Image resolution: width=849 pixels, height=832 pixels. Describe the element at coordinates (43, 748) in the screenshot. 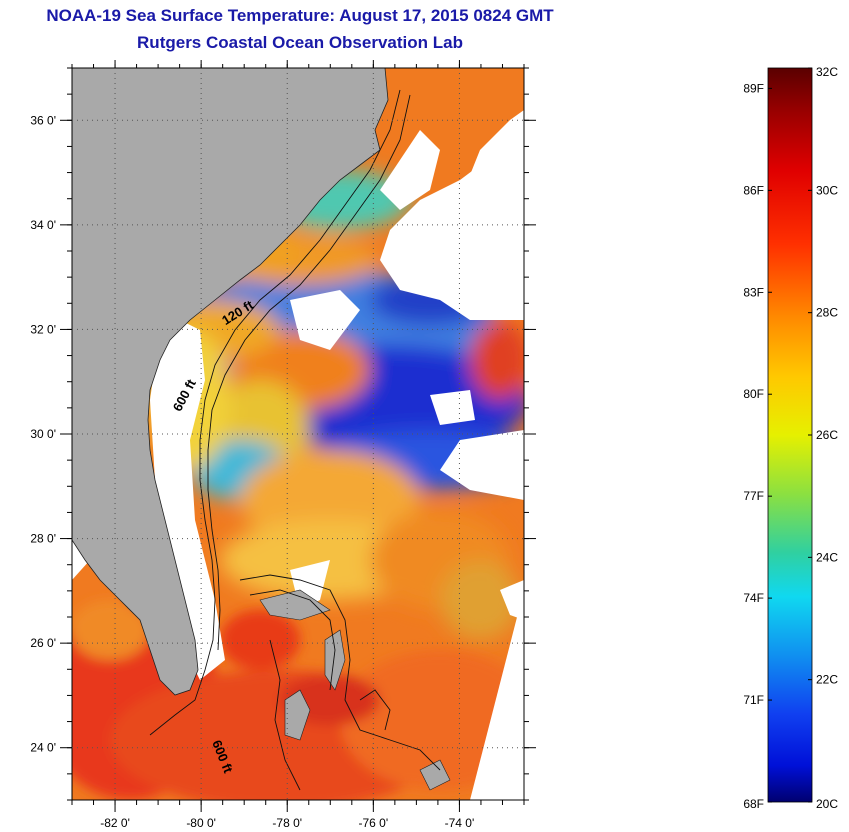

I see `lat-tick-label: 24 0'` at that location.